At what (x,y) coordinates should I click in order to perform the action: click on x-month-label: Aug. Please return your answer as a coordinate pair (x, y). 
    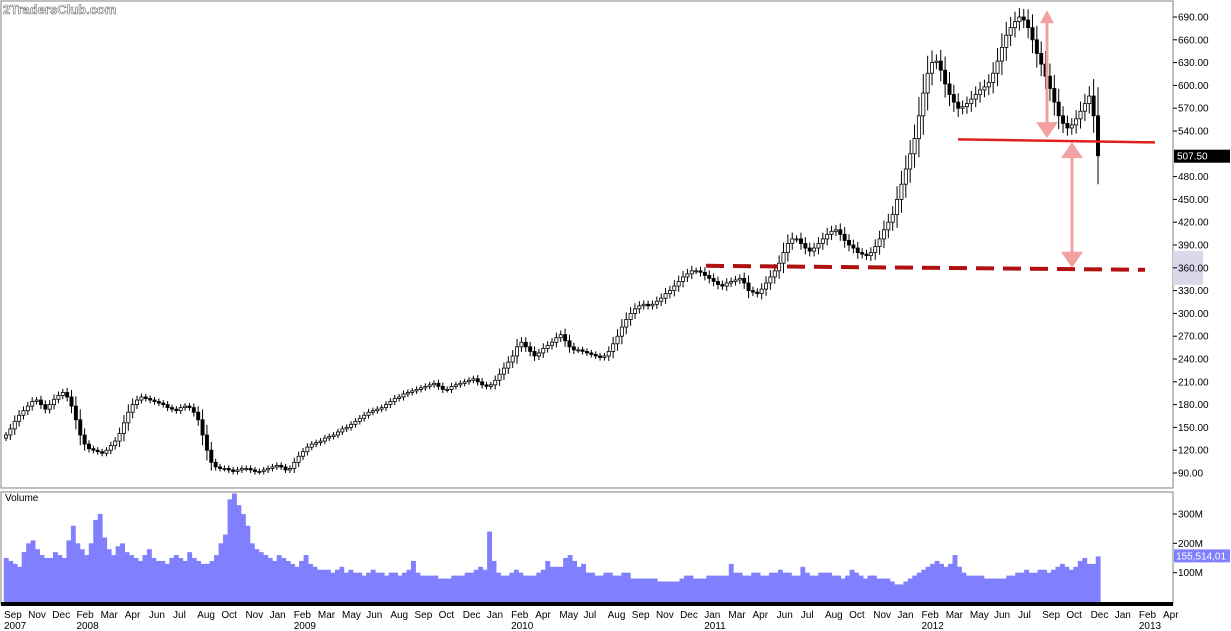
    Looking at the image, I should click on (399, 615).